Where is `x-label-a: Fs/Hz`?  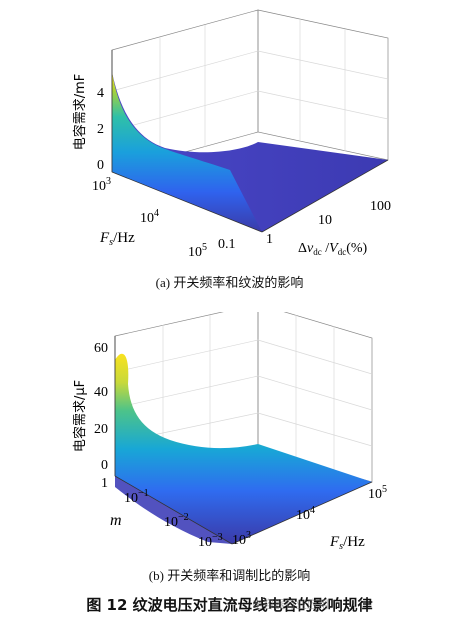
x-label-a: Fs/Hz is located at coordinates (117, 239).